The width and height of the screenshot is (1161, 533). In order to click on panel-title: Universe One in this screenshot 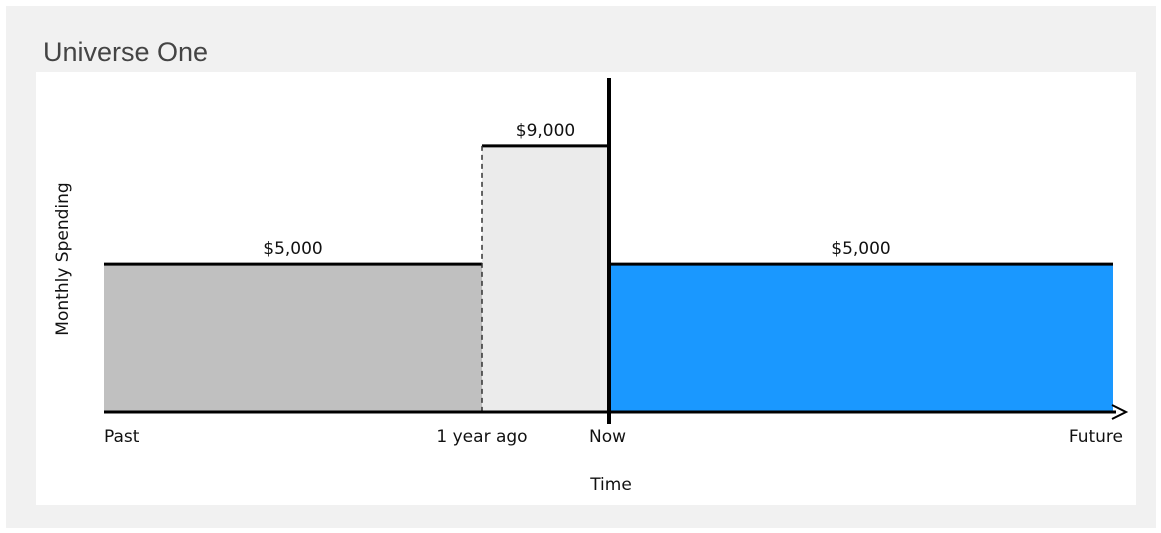, I will do `click(126, 52)`.